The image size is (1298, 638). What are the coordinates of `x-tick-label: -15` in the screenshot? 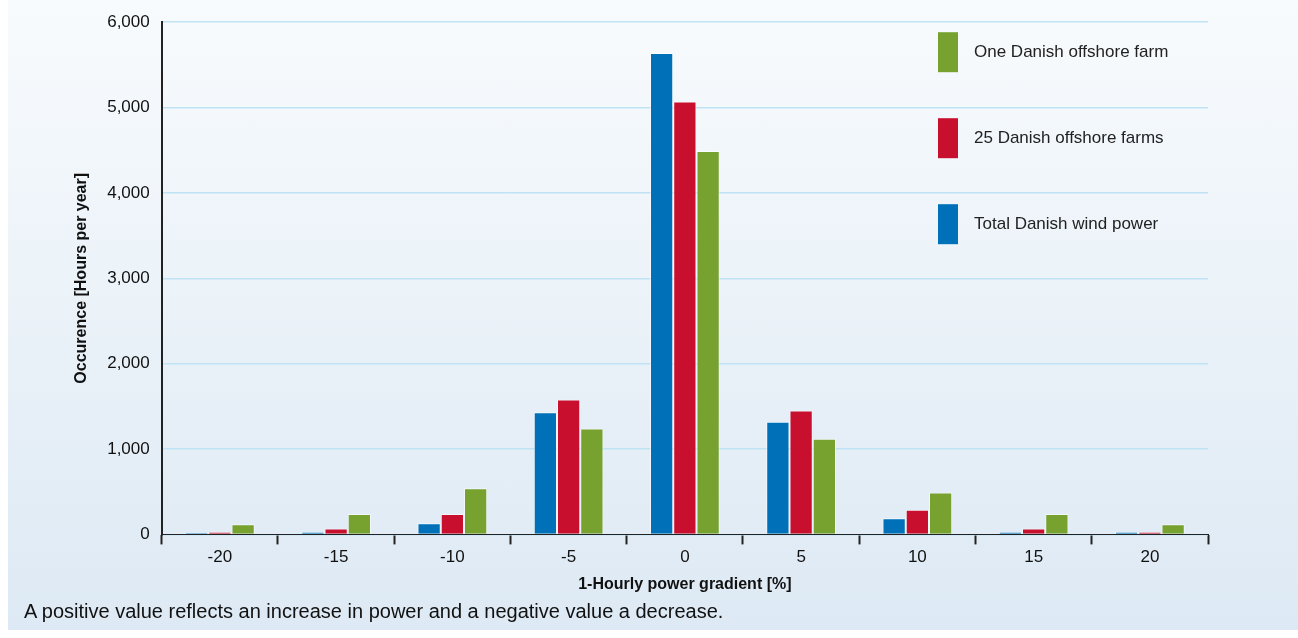 It's located at (336, 557).